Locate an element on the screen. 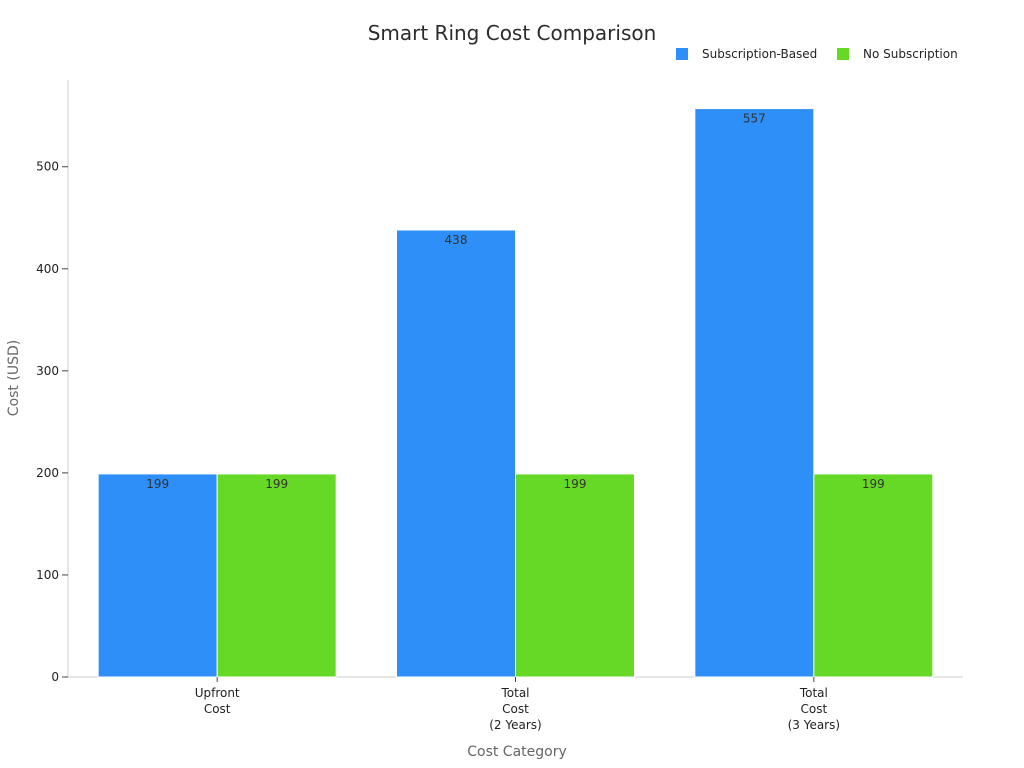 The image size is (1024, 768). y-tick-label: 300 is located at coordinates (47, 371).